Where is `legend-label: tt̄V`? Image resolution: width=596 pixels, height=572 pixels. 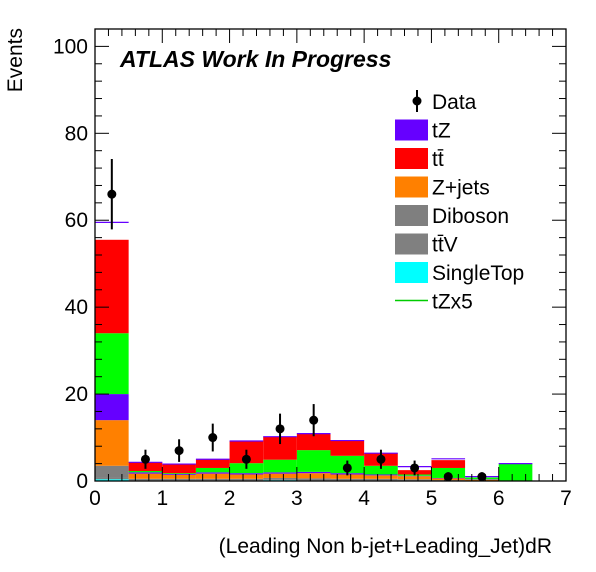
legend-label: tt̄V is located at coordinates (445, 245).